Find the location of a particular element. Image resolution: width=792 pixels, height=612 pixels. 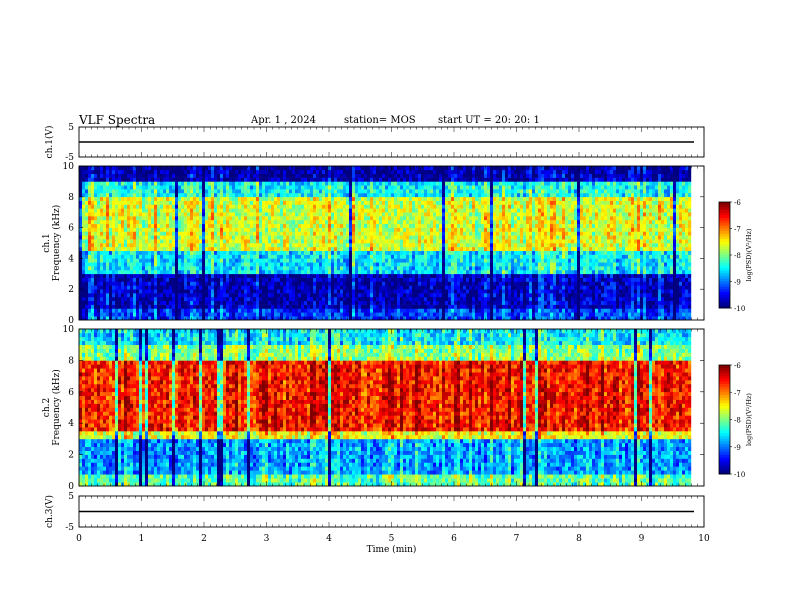

y-axis-label: ch.1Frequency (kHz) is located at coordinates (52, 243).